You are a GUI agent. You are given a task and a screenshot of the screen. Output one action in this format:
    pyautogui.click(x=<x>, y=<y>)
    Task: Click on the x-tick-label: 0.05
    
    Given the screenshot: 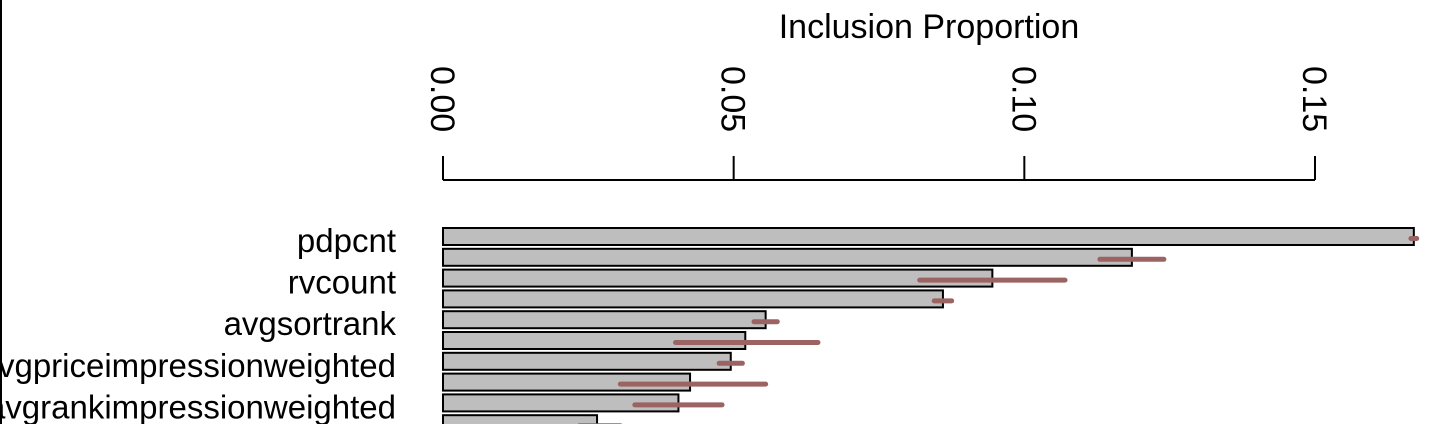 What is the action you would take?
    pyautogui.click(x=733, y=99)
    